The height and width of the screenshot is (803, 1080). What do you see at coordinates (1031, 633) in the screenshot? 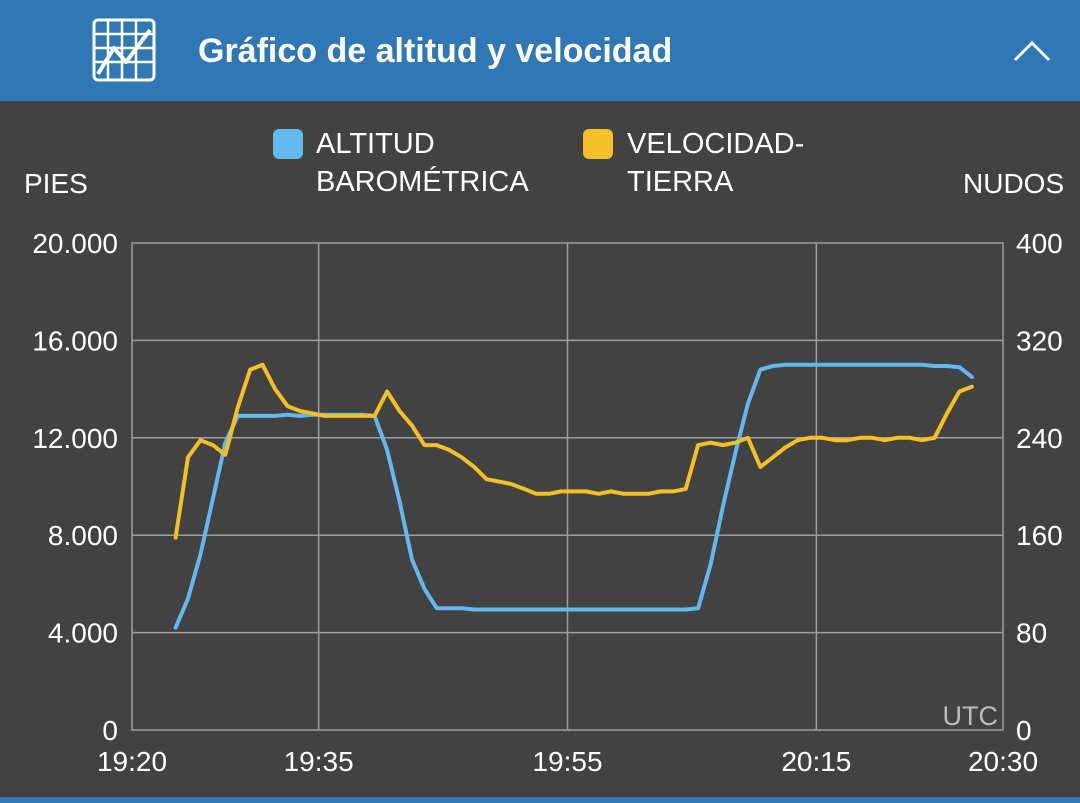
I see `y-right-tick-label: 80` at bounding box center [1031, 633].